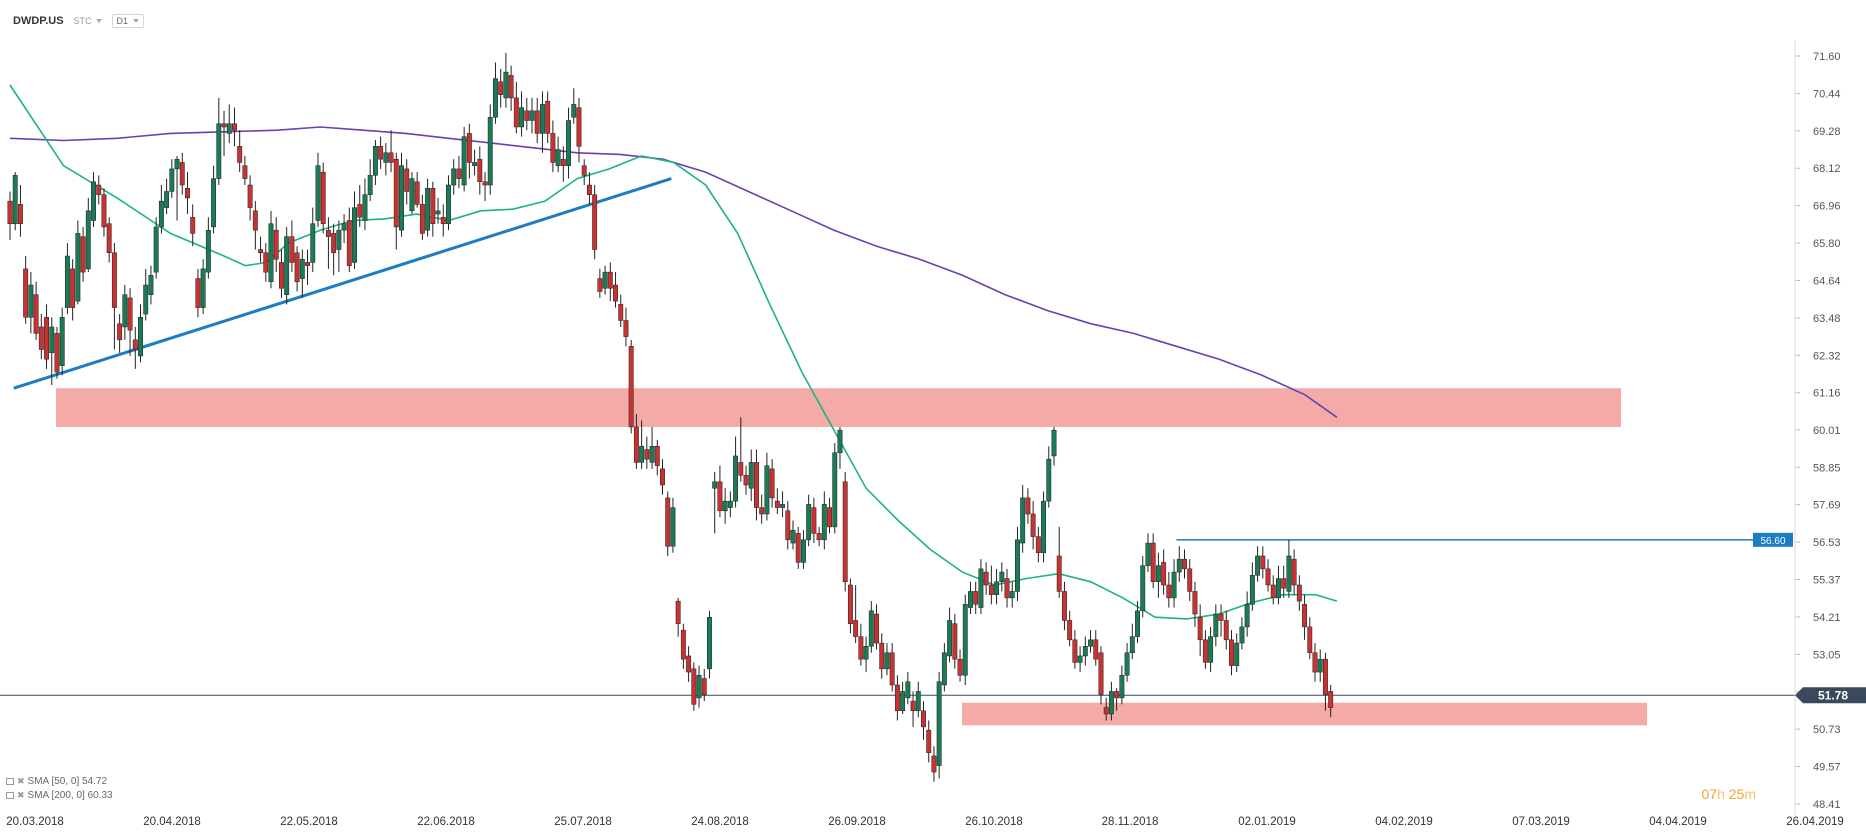 The height and width of the screenshot is (837, 1866). Describe the element at coordinates (1815, 822) in the screenshot. I see `x-tick-label: 26.04.2019` at that location.